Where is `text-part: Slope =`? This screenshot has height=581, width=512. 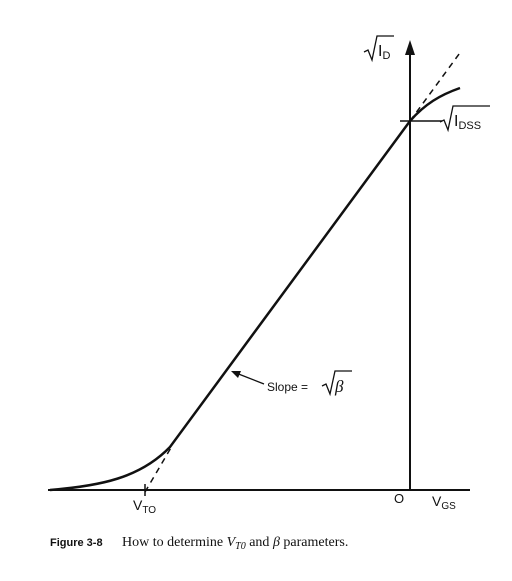 text-part: Slope = is located at coordinates (289, 387).